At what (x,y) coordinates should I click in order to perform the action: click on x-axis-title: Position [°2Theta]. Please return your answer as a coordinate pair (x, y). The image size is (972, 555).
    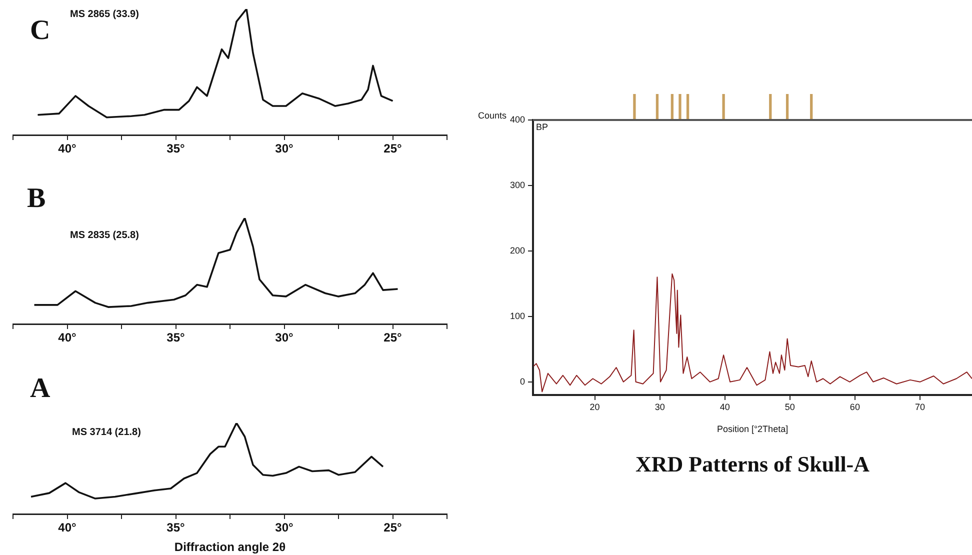
    Looking at the image, I should click on (752, 429).